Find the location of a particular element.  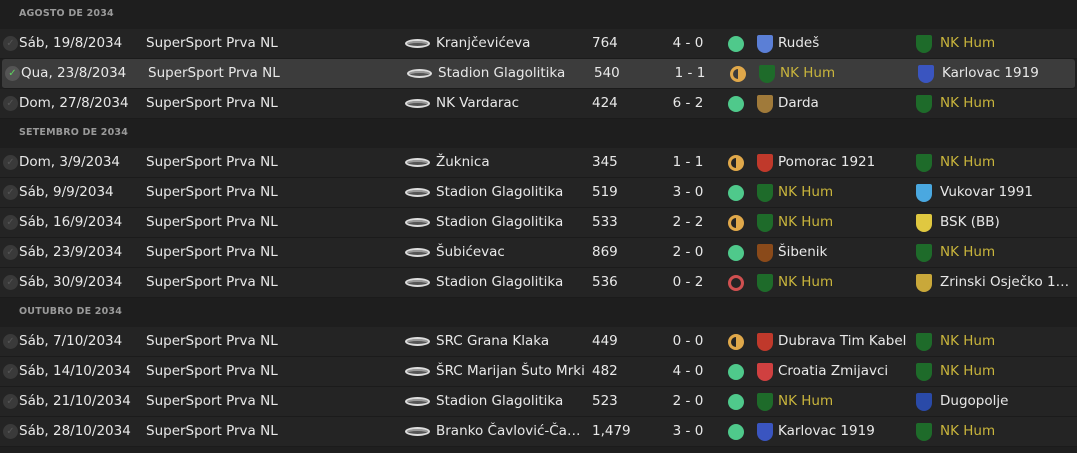

score: 6 - 2 is located at coordinates (688, 103).